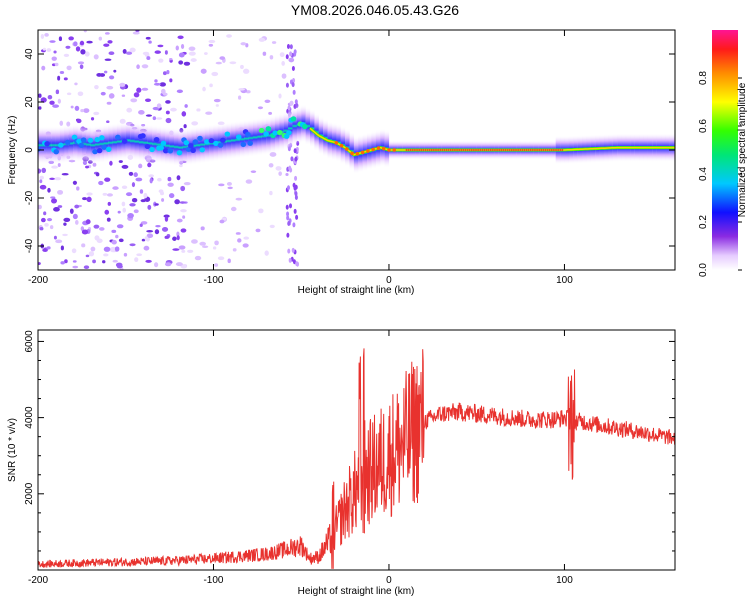  Describe the element at coordinates (29, 102) in the screenshot. I see `spectrogram-y-tick-label: 20` at that location.